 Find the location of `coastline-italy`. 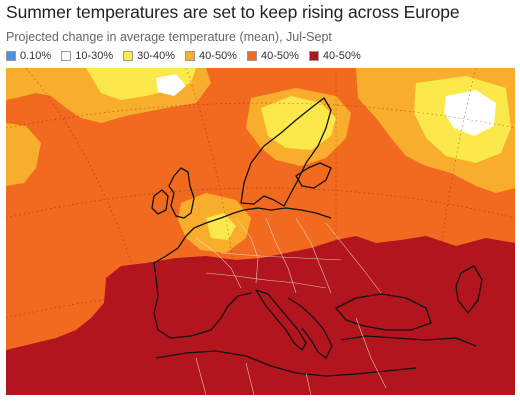

coastline-italy is located at coordinates (281, 320).